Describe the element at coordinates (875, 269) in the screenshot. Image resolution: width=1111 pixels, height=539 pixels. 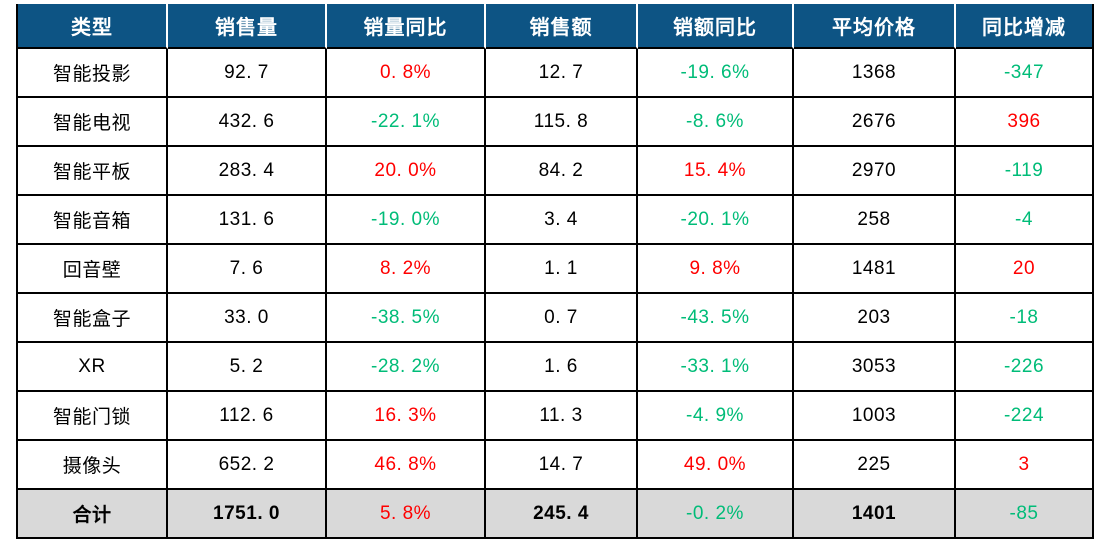
I see `cell-avg-price: 1481` at that location.